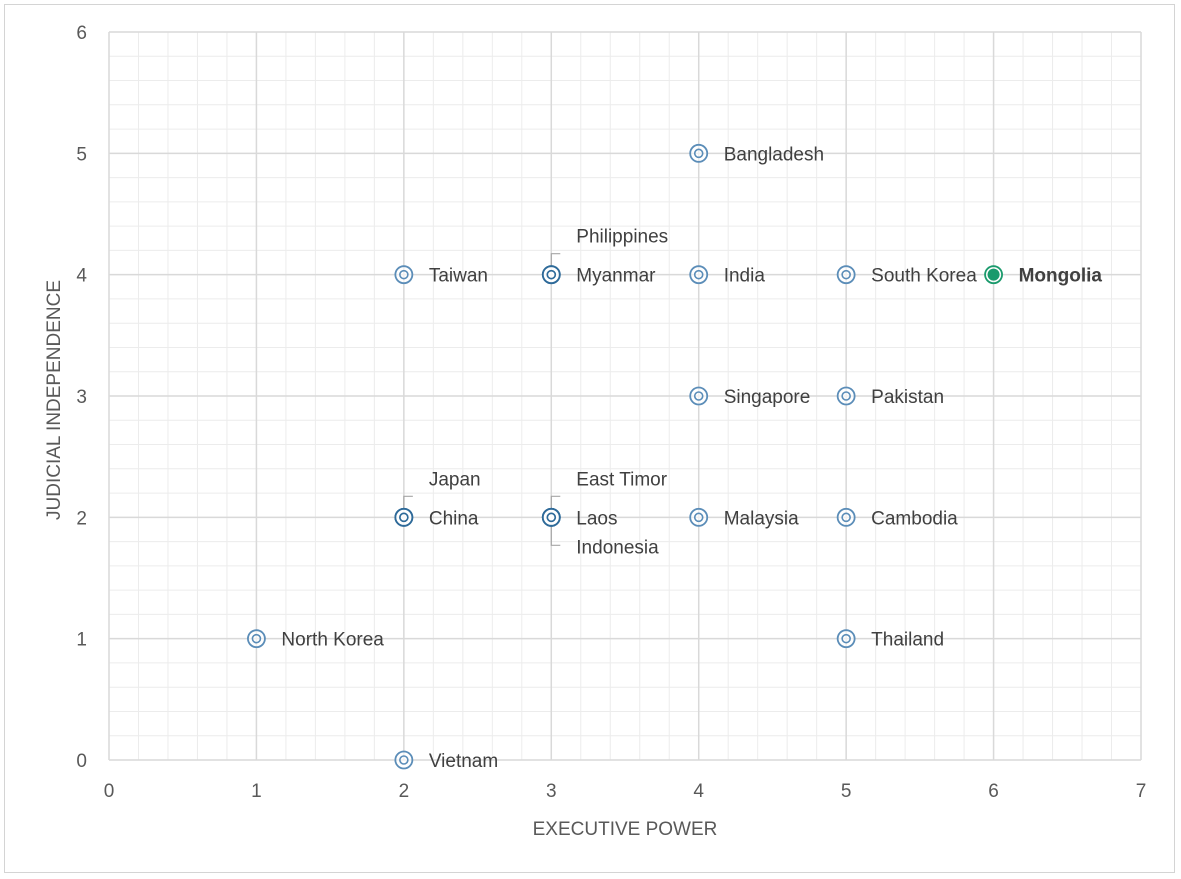 This screenshot has height=879, width=1181. I want to click on point-label: Cambodia, so click(914, 518).